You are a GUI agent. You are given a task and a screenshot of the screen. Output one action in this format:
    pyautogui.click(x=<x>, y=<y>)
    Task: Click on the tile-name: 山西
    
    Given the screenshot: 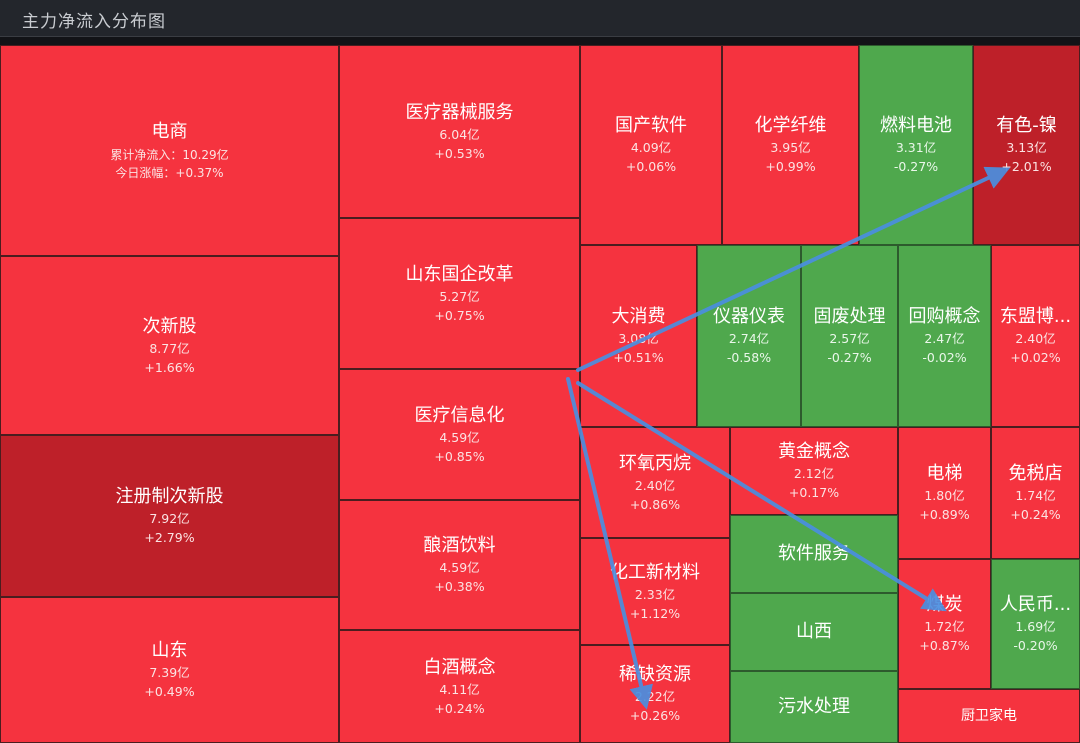 What is the action you would take?
    pyautogui.click(x=814, y=631)
    